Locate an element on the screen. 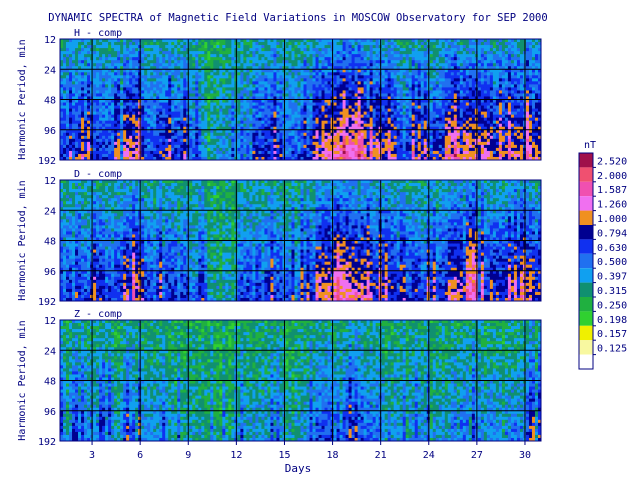 This screenshot has height=480, width=640. colorbar-level-label: 0.250 is located at coordinates (612, 305).